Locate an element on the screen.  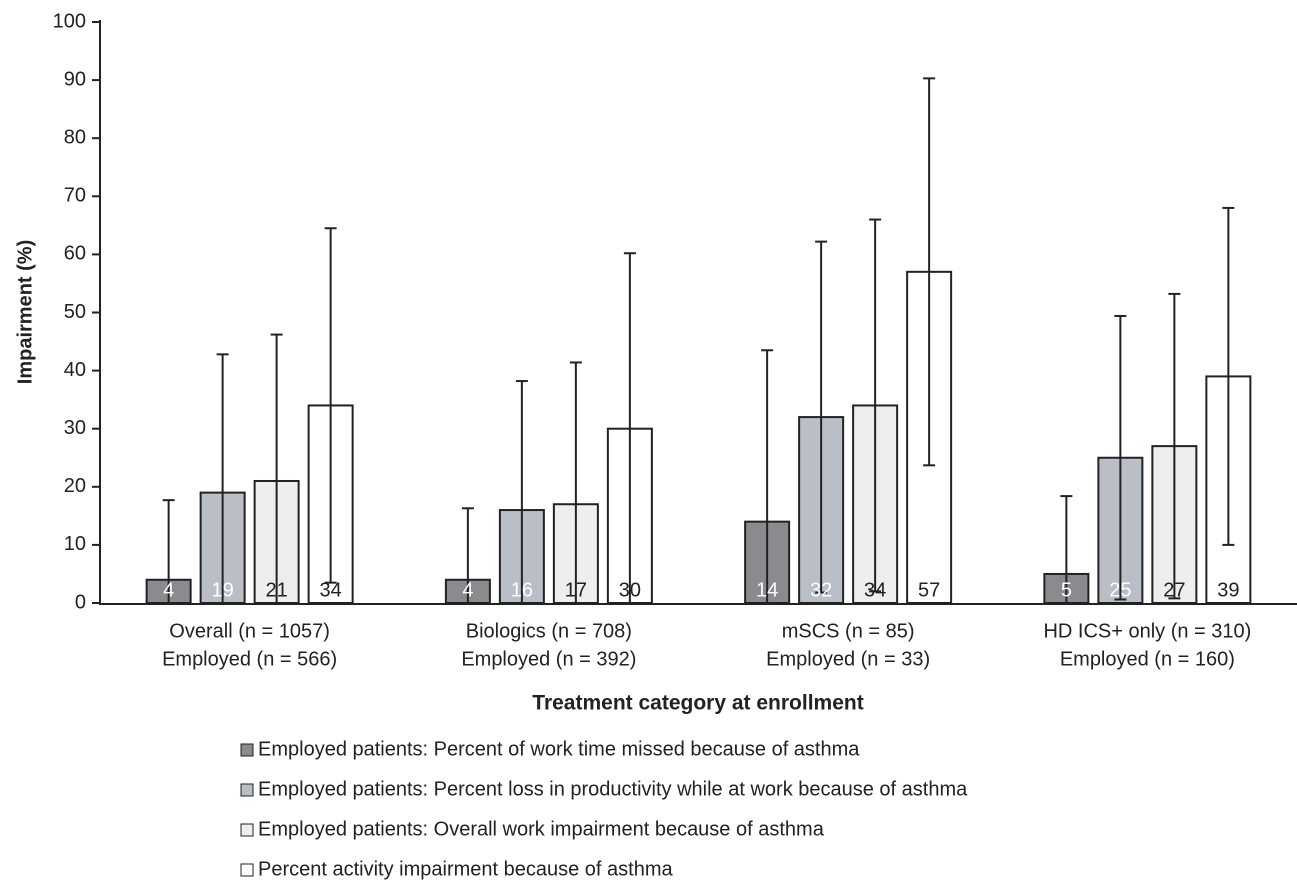
value-label: 27 is located at coordinates (1174, 590).